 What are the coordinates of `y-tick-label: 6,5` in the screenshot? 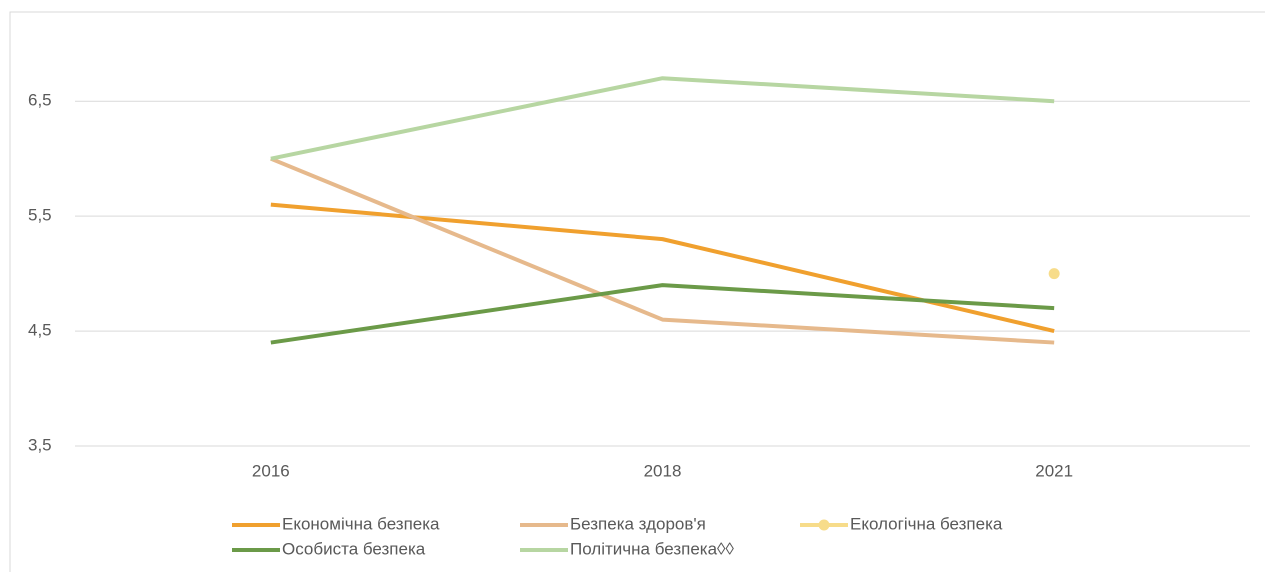 It's located at (40, 100).